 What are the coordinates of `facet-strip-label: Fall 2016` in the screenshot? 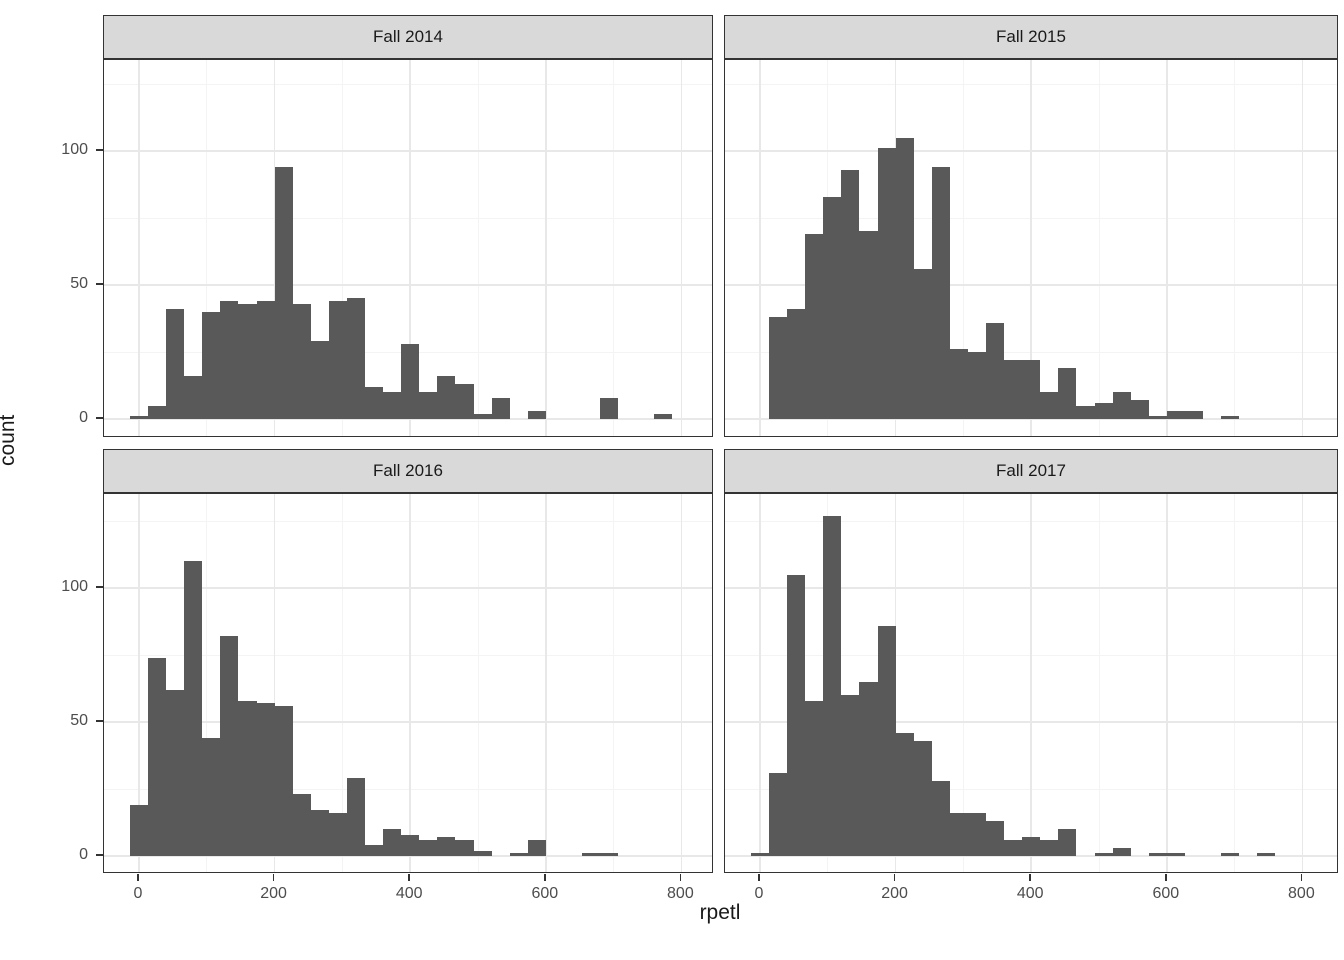 It's located at (408, 470).